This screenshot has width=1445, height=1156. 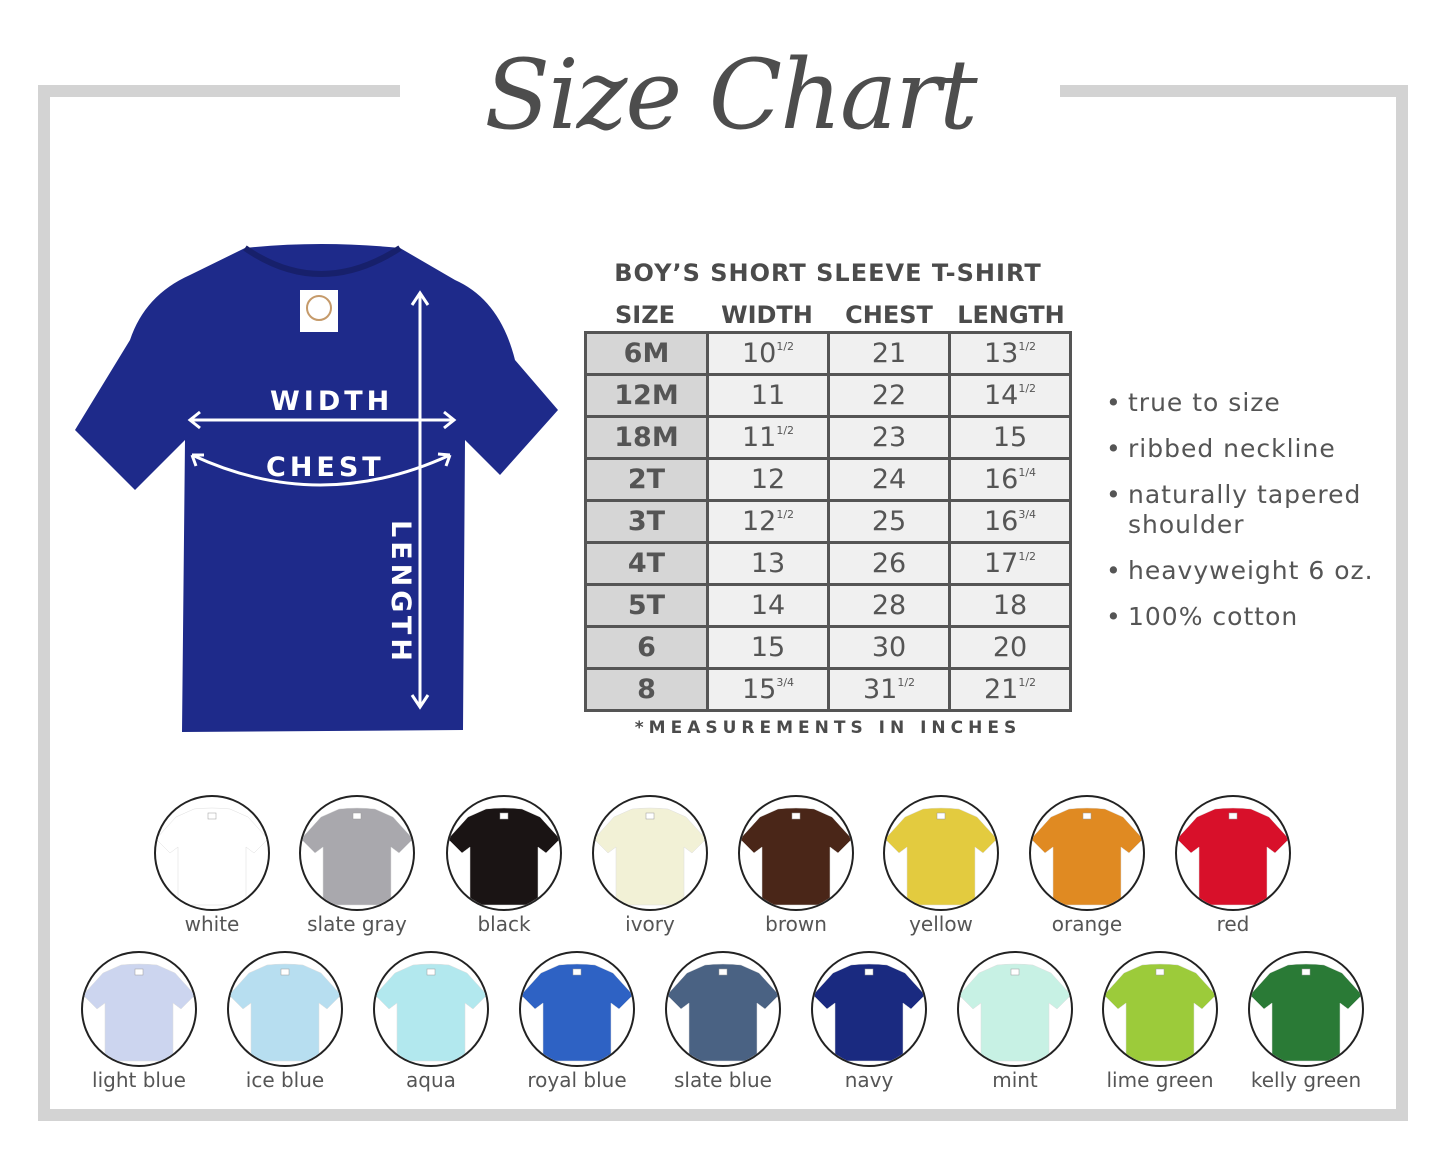 I want to click on table-title: BOY’S SHORT SLEEVE T-SHIRT, so click(x=828, y=273).